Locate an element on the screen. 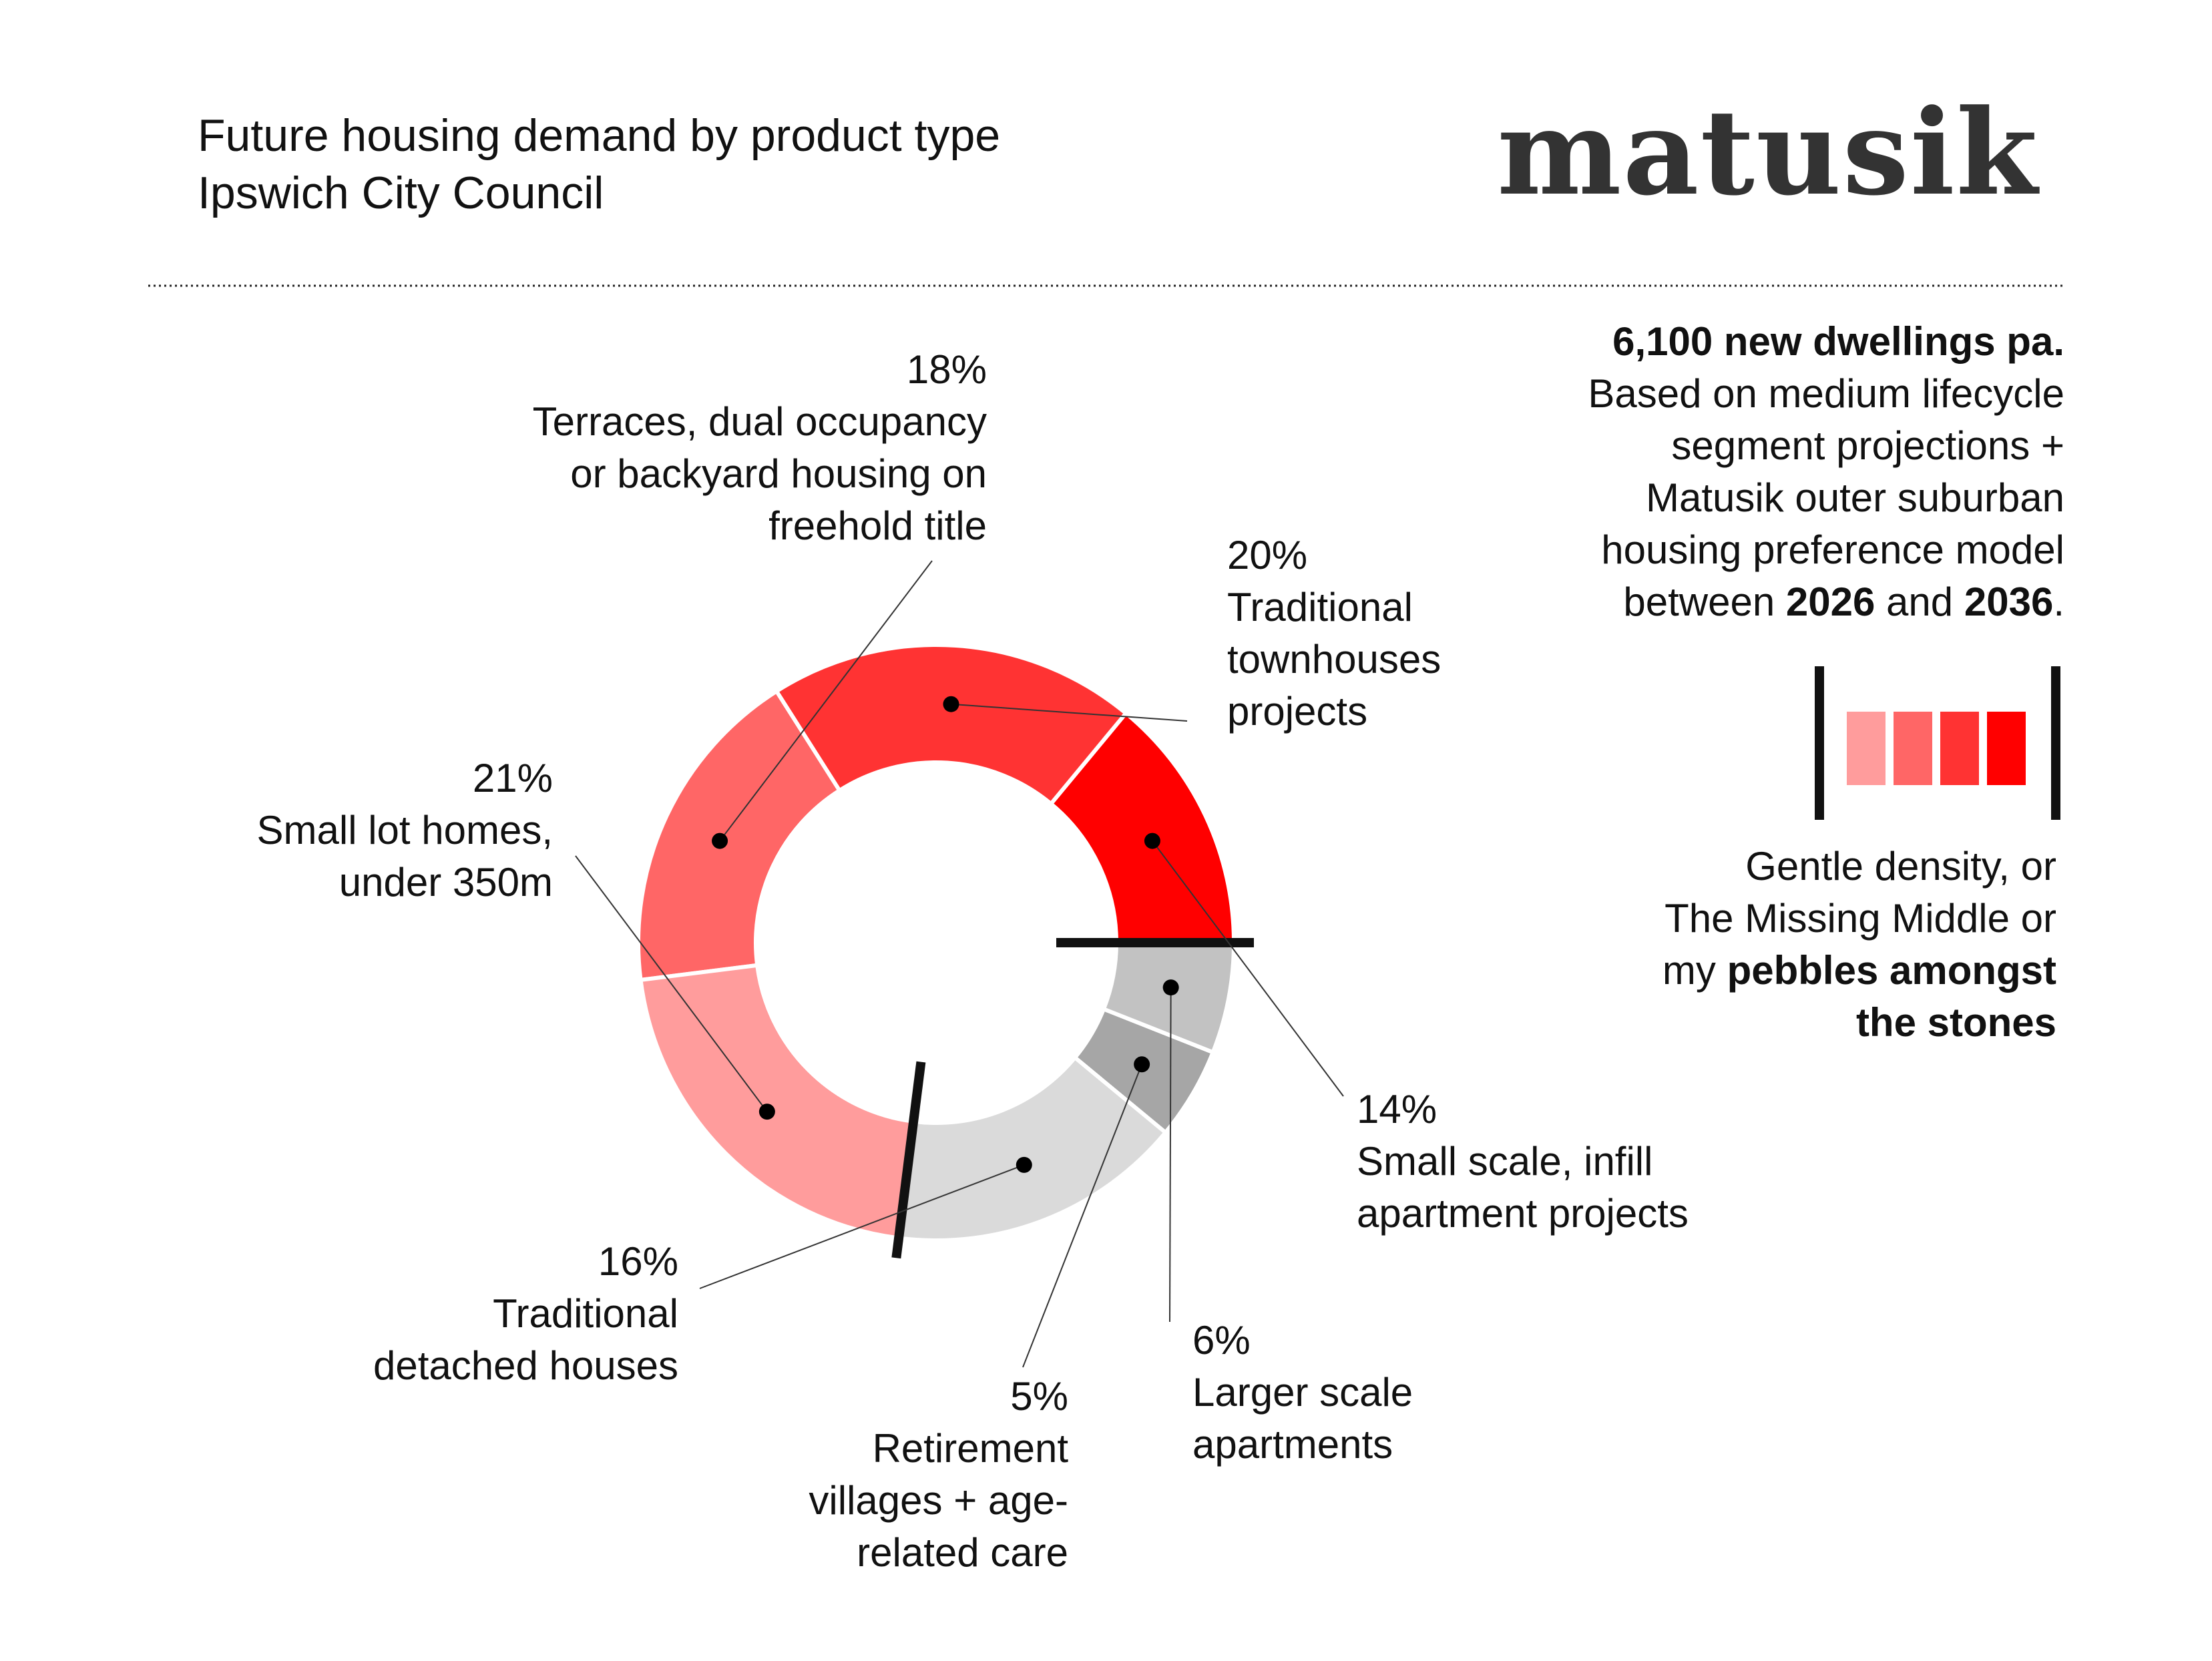 This screenshot has height=1661, width=2212. info-line-4: housing preference model is located at coordinates (1832, 549).